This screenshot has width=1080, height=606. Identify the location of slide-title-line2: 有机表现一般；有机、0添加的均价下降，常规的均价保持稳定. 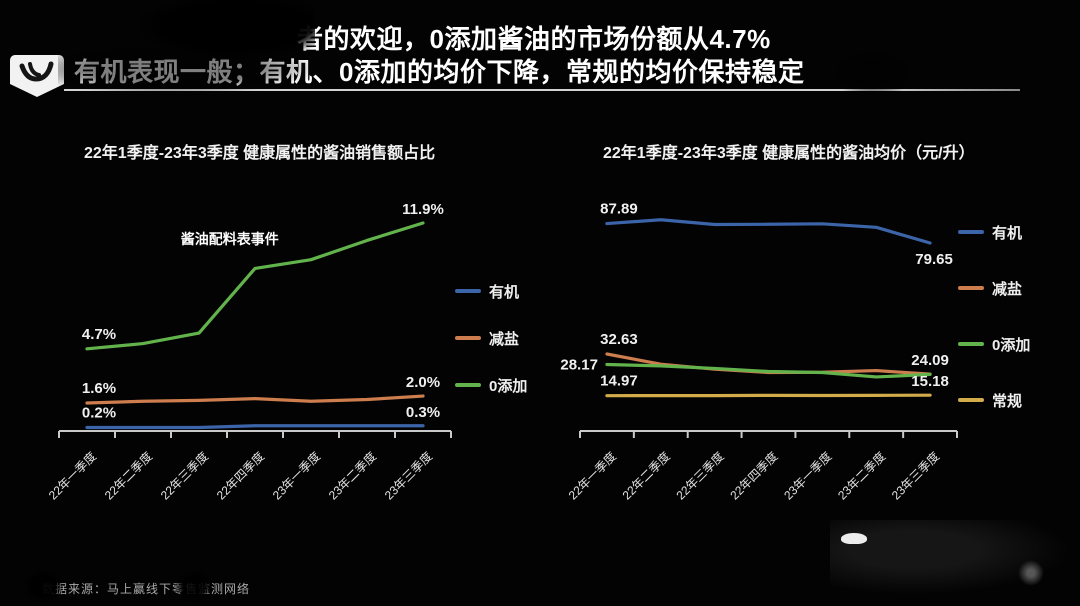
(439, 72).